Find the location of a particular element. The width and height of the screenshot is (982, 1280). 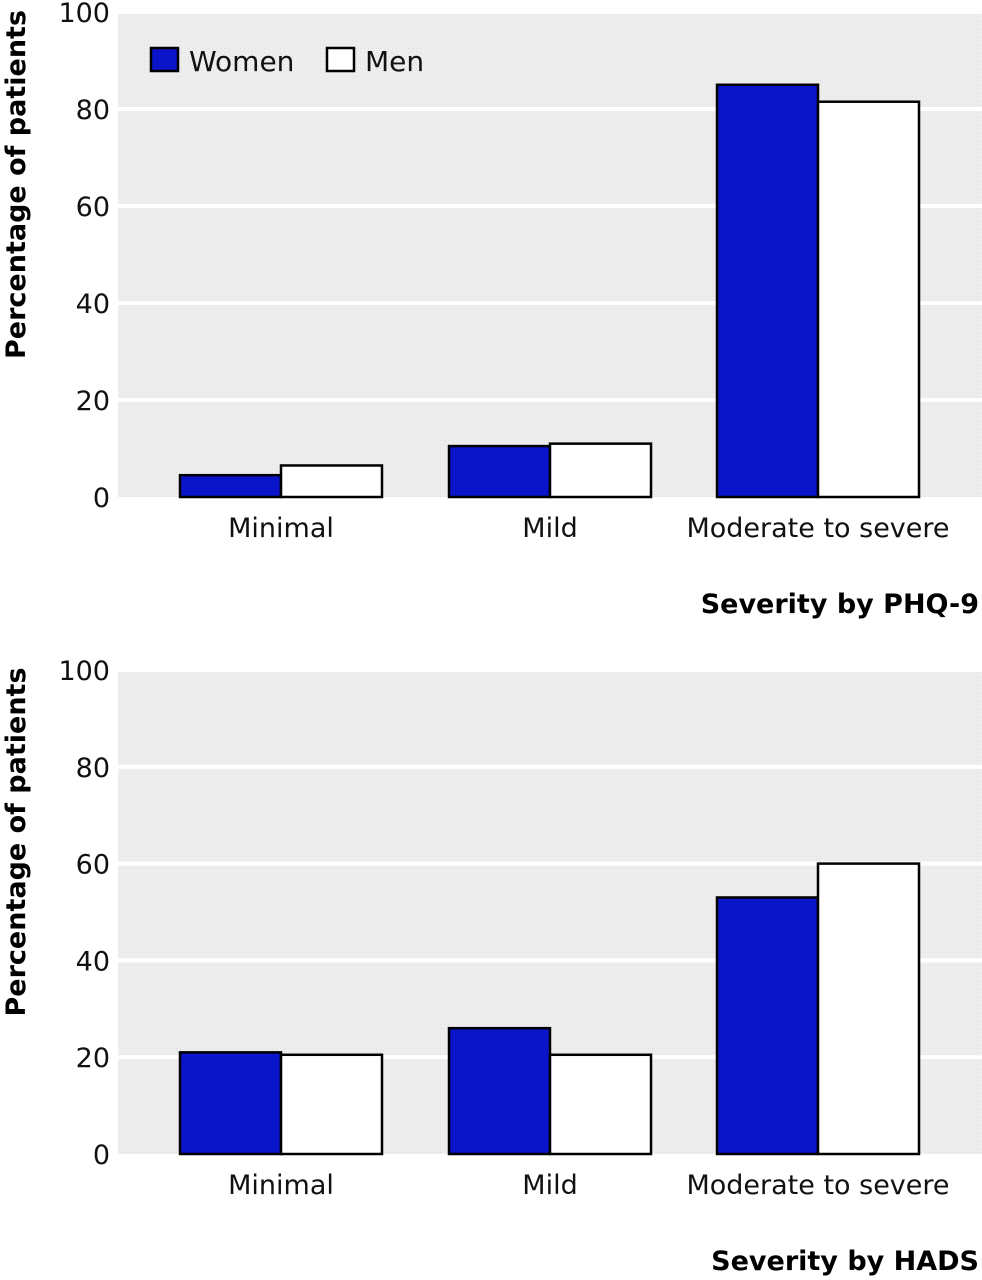

legend-swatch-men is located at coordinates (340, 59).